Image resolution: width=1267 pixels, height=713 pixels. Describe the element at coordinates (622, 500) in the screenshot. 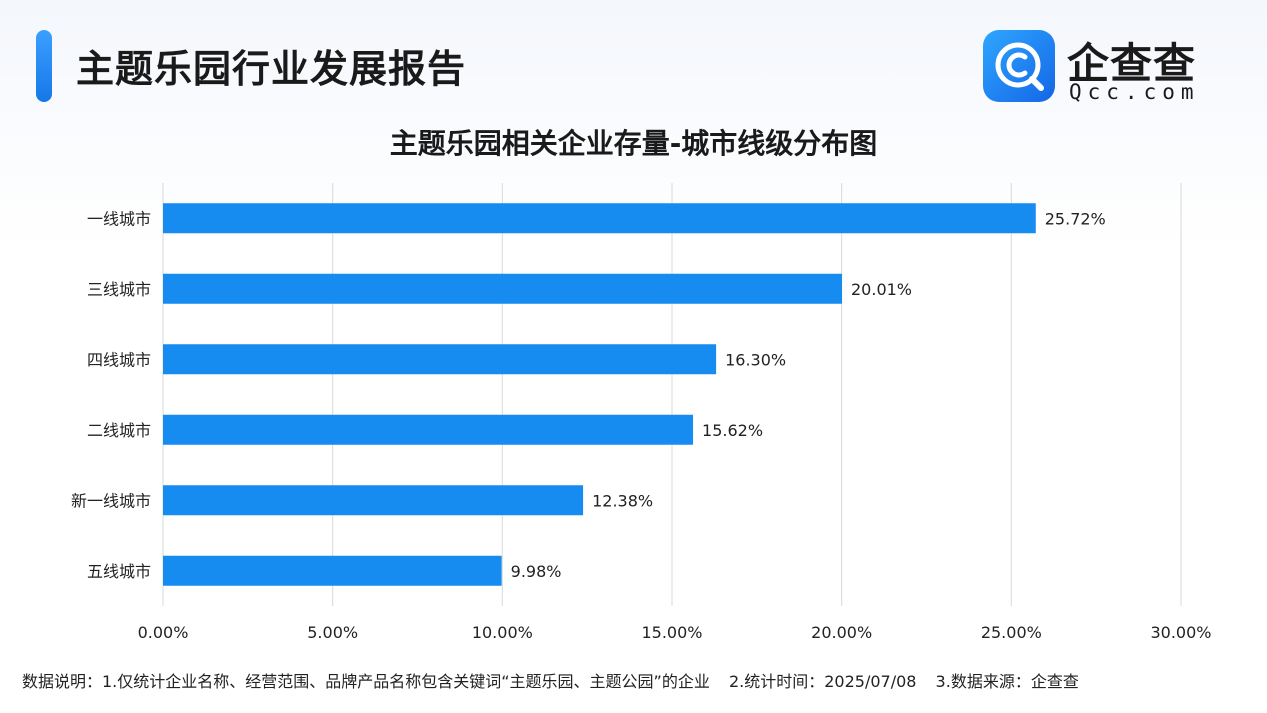

I see `value-label: 12.38%` at that location.